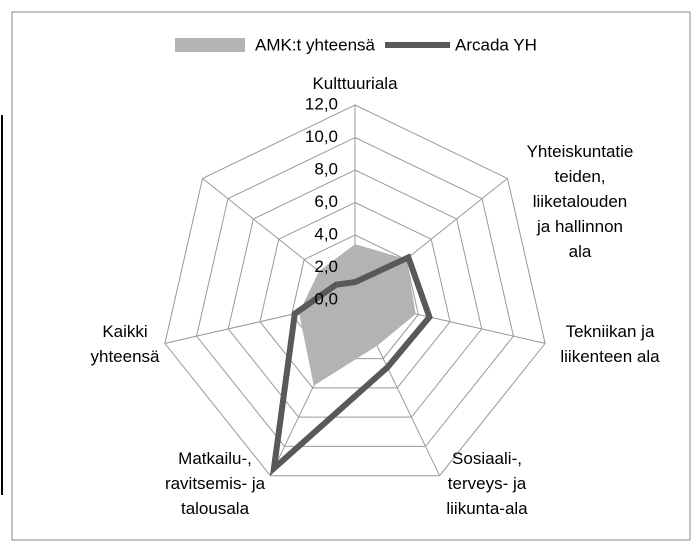  I want to click on label-line: terveys- ja, so click(487, 483).